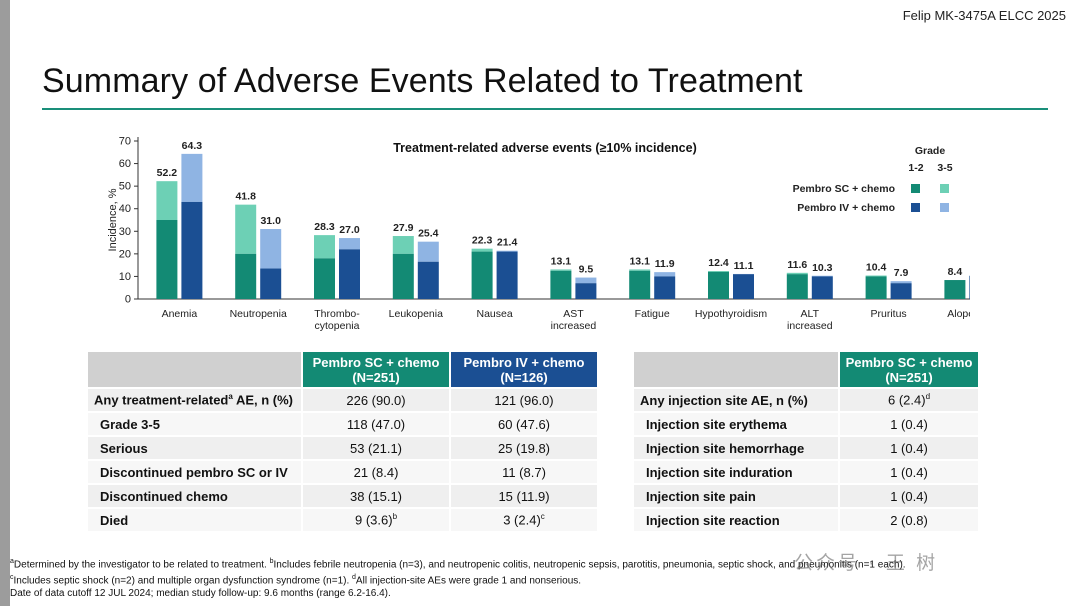 Image resolution: width=1080 pixels, height=606 pixels. Describe the element at coordinates (403, 228) in the screenshot. I see `data-label: 27.9` at that location.